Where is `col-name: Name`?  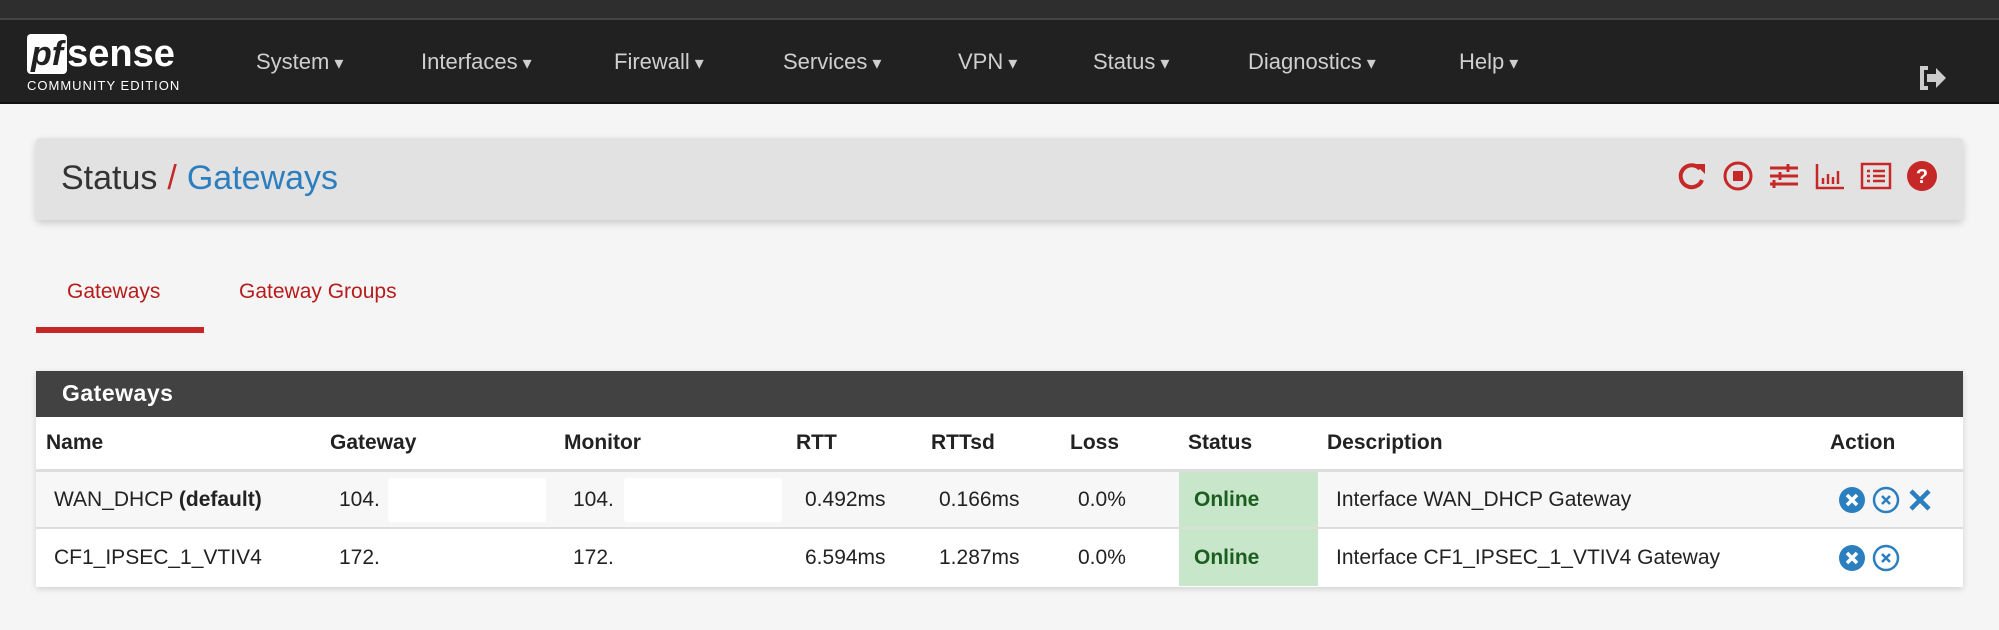
col-name: Name is located at coordinates (75, 442).